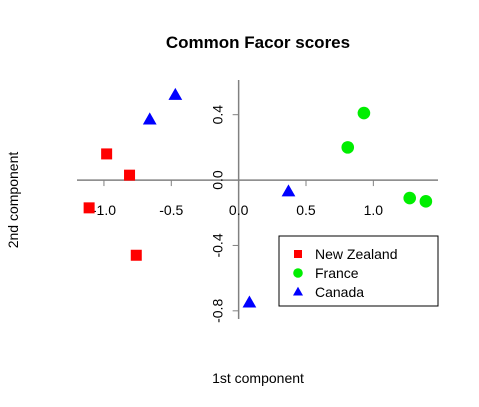 The width and height of the screenshot is (479, 407). I want to click on chart-title: Common Facor scores, so click(258, 42).